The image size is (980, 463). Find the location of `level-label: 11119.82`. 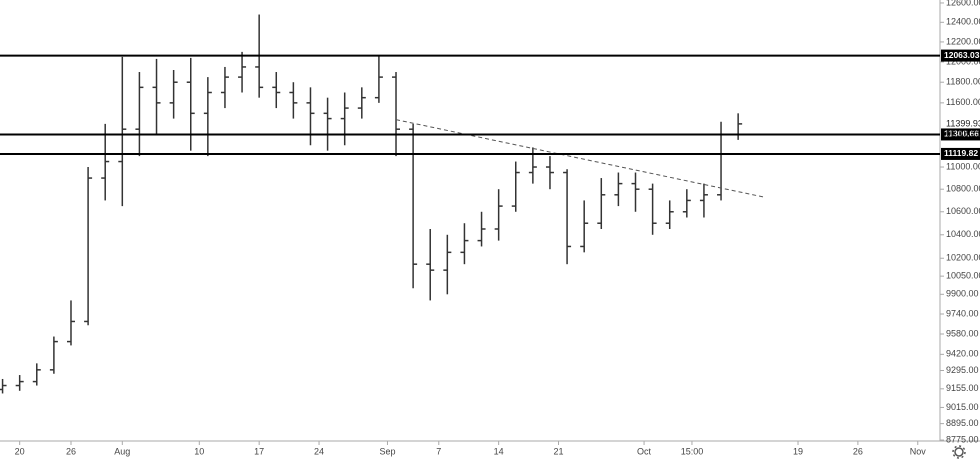

level-label: 11119.82 is located at coordinates (961, 153).